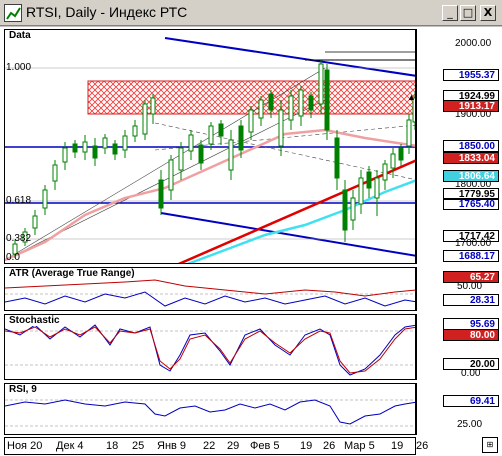 The image size is (502, 456). I want to click on rsi-value-box: 69.41, so click(471, 401).